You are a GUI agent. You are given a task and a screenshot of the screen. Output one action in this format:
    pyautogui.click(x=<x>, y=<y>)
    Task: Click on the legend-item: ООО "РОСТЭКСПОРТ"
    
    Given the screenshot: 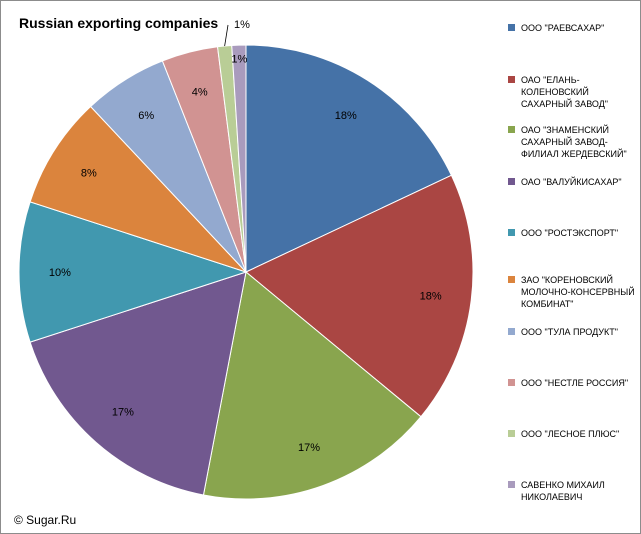 What is the action you would take?
    pyautogui.click(x=573, y=233)
    